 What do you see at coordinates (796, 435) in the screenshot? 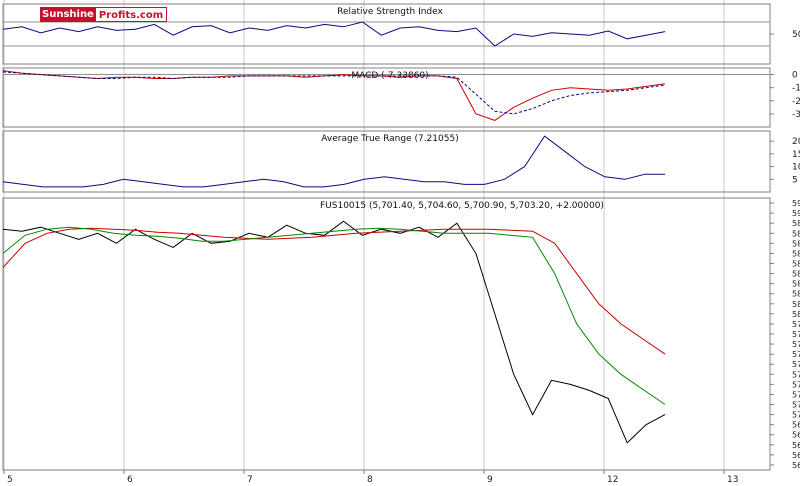
I see `y-tick-label: 5680` at bounding box center [796, 435].